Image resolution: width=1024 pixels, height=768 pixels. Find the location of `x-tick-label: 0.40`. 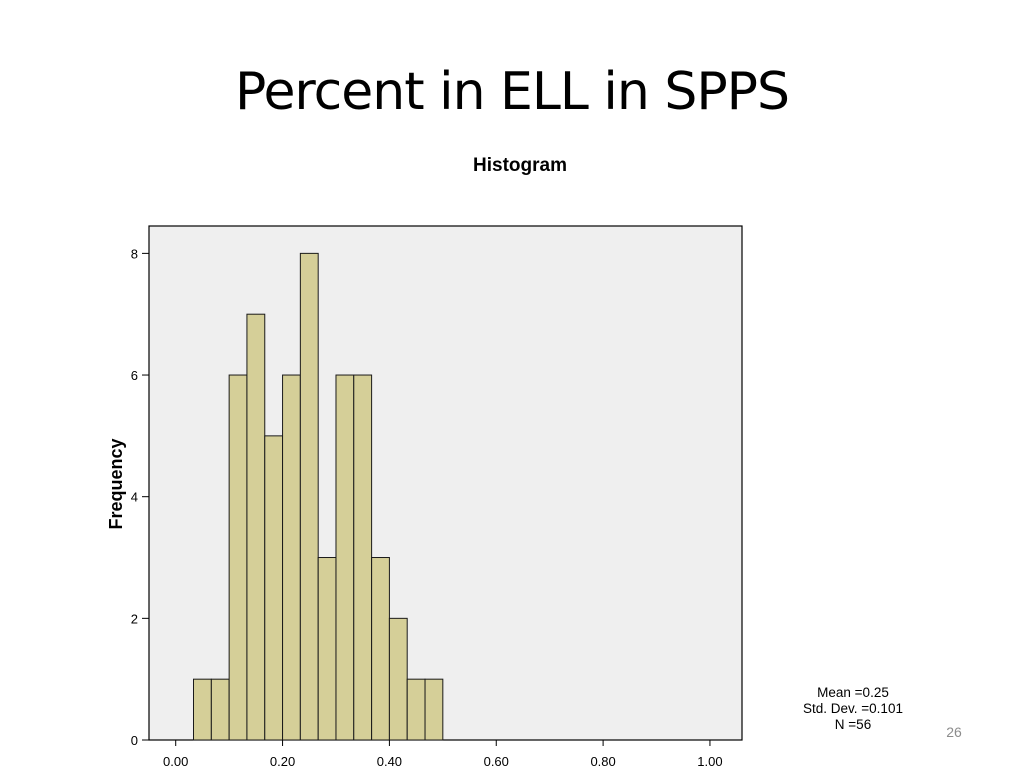

x-tick-label: 0.40 is located at coordinates (389, 761).